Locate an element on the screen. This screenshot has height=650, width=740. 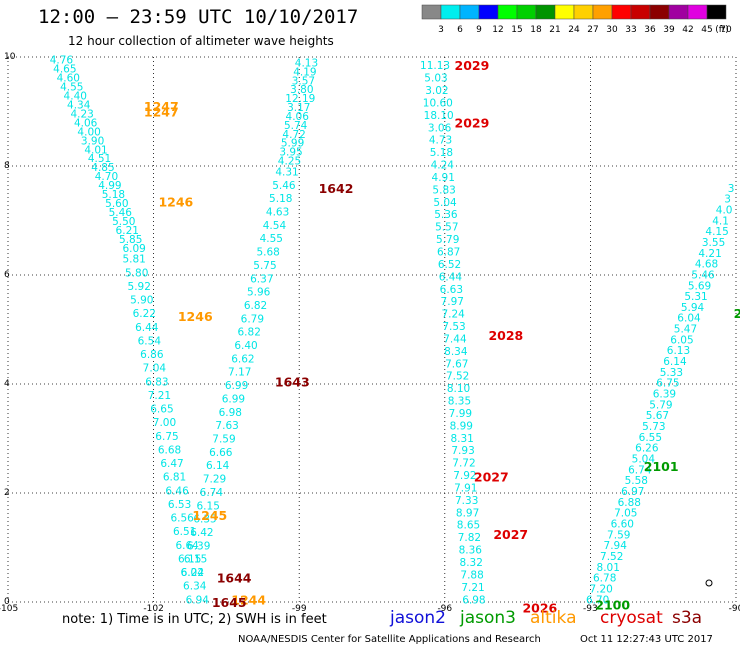
swh-value-label: 6.46 is located at coordinates (177, 491).